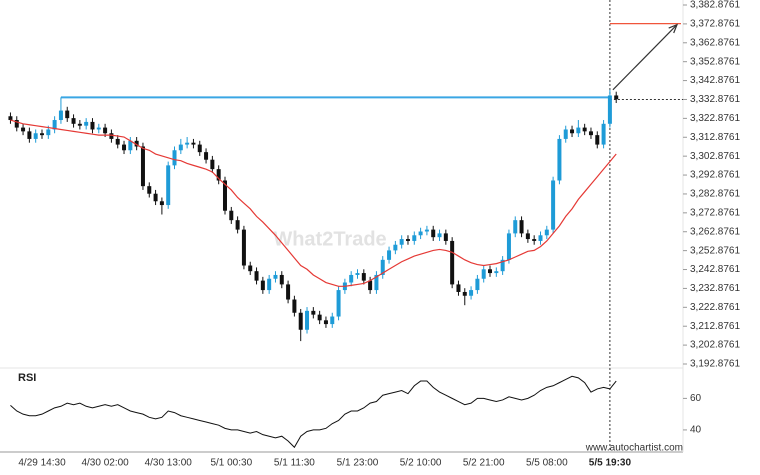 This screenshot has height=475, width=760. What do you see at coordinates (634, 448) in the screenshot?
I see `source: www.autochartist.com` at bounding box center [634, 448].